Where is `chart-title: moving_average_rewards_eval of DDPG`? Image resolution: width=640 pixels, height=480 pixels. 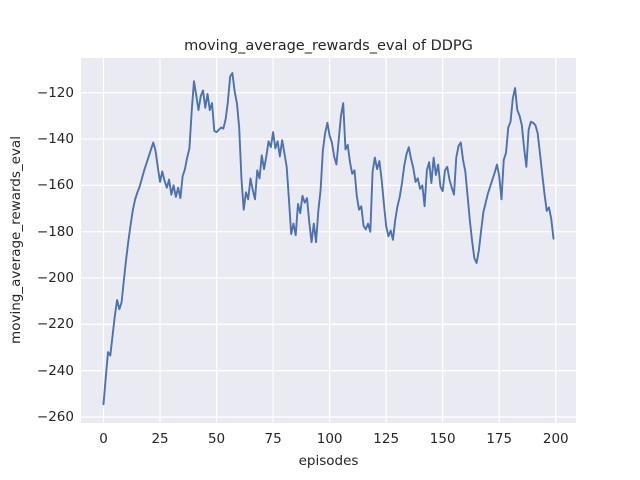
chart-title: moving_average_rewards_eval of DDPG is located at coordinates (328, 46).